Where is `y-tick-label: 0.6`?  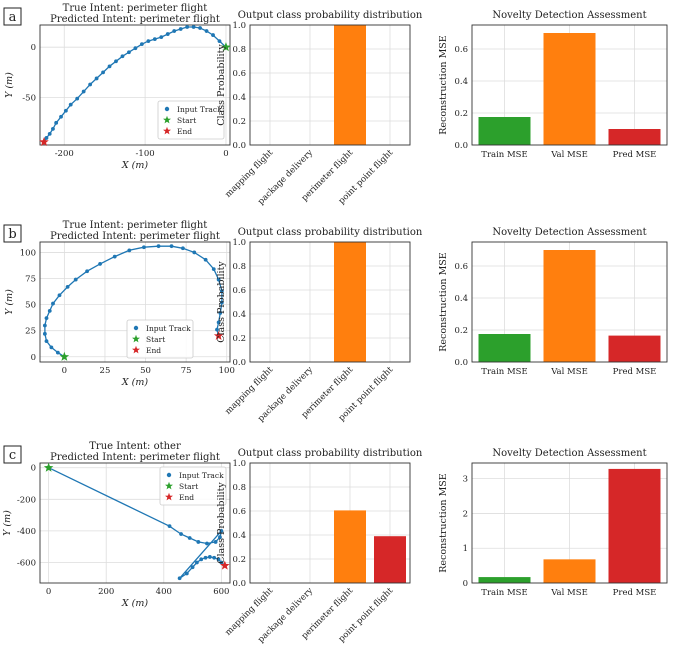 y-tick-label: 0.6 is located at coordinates (239, 512).